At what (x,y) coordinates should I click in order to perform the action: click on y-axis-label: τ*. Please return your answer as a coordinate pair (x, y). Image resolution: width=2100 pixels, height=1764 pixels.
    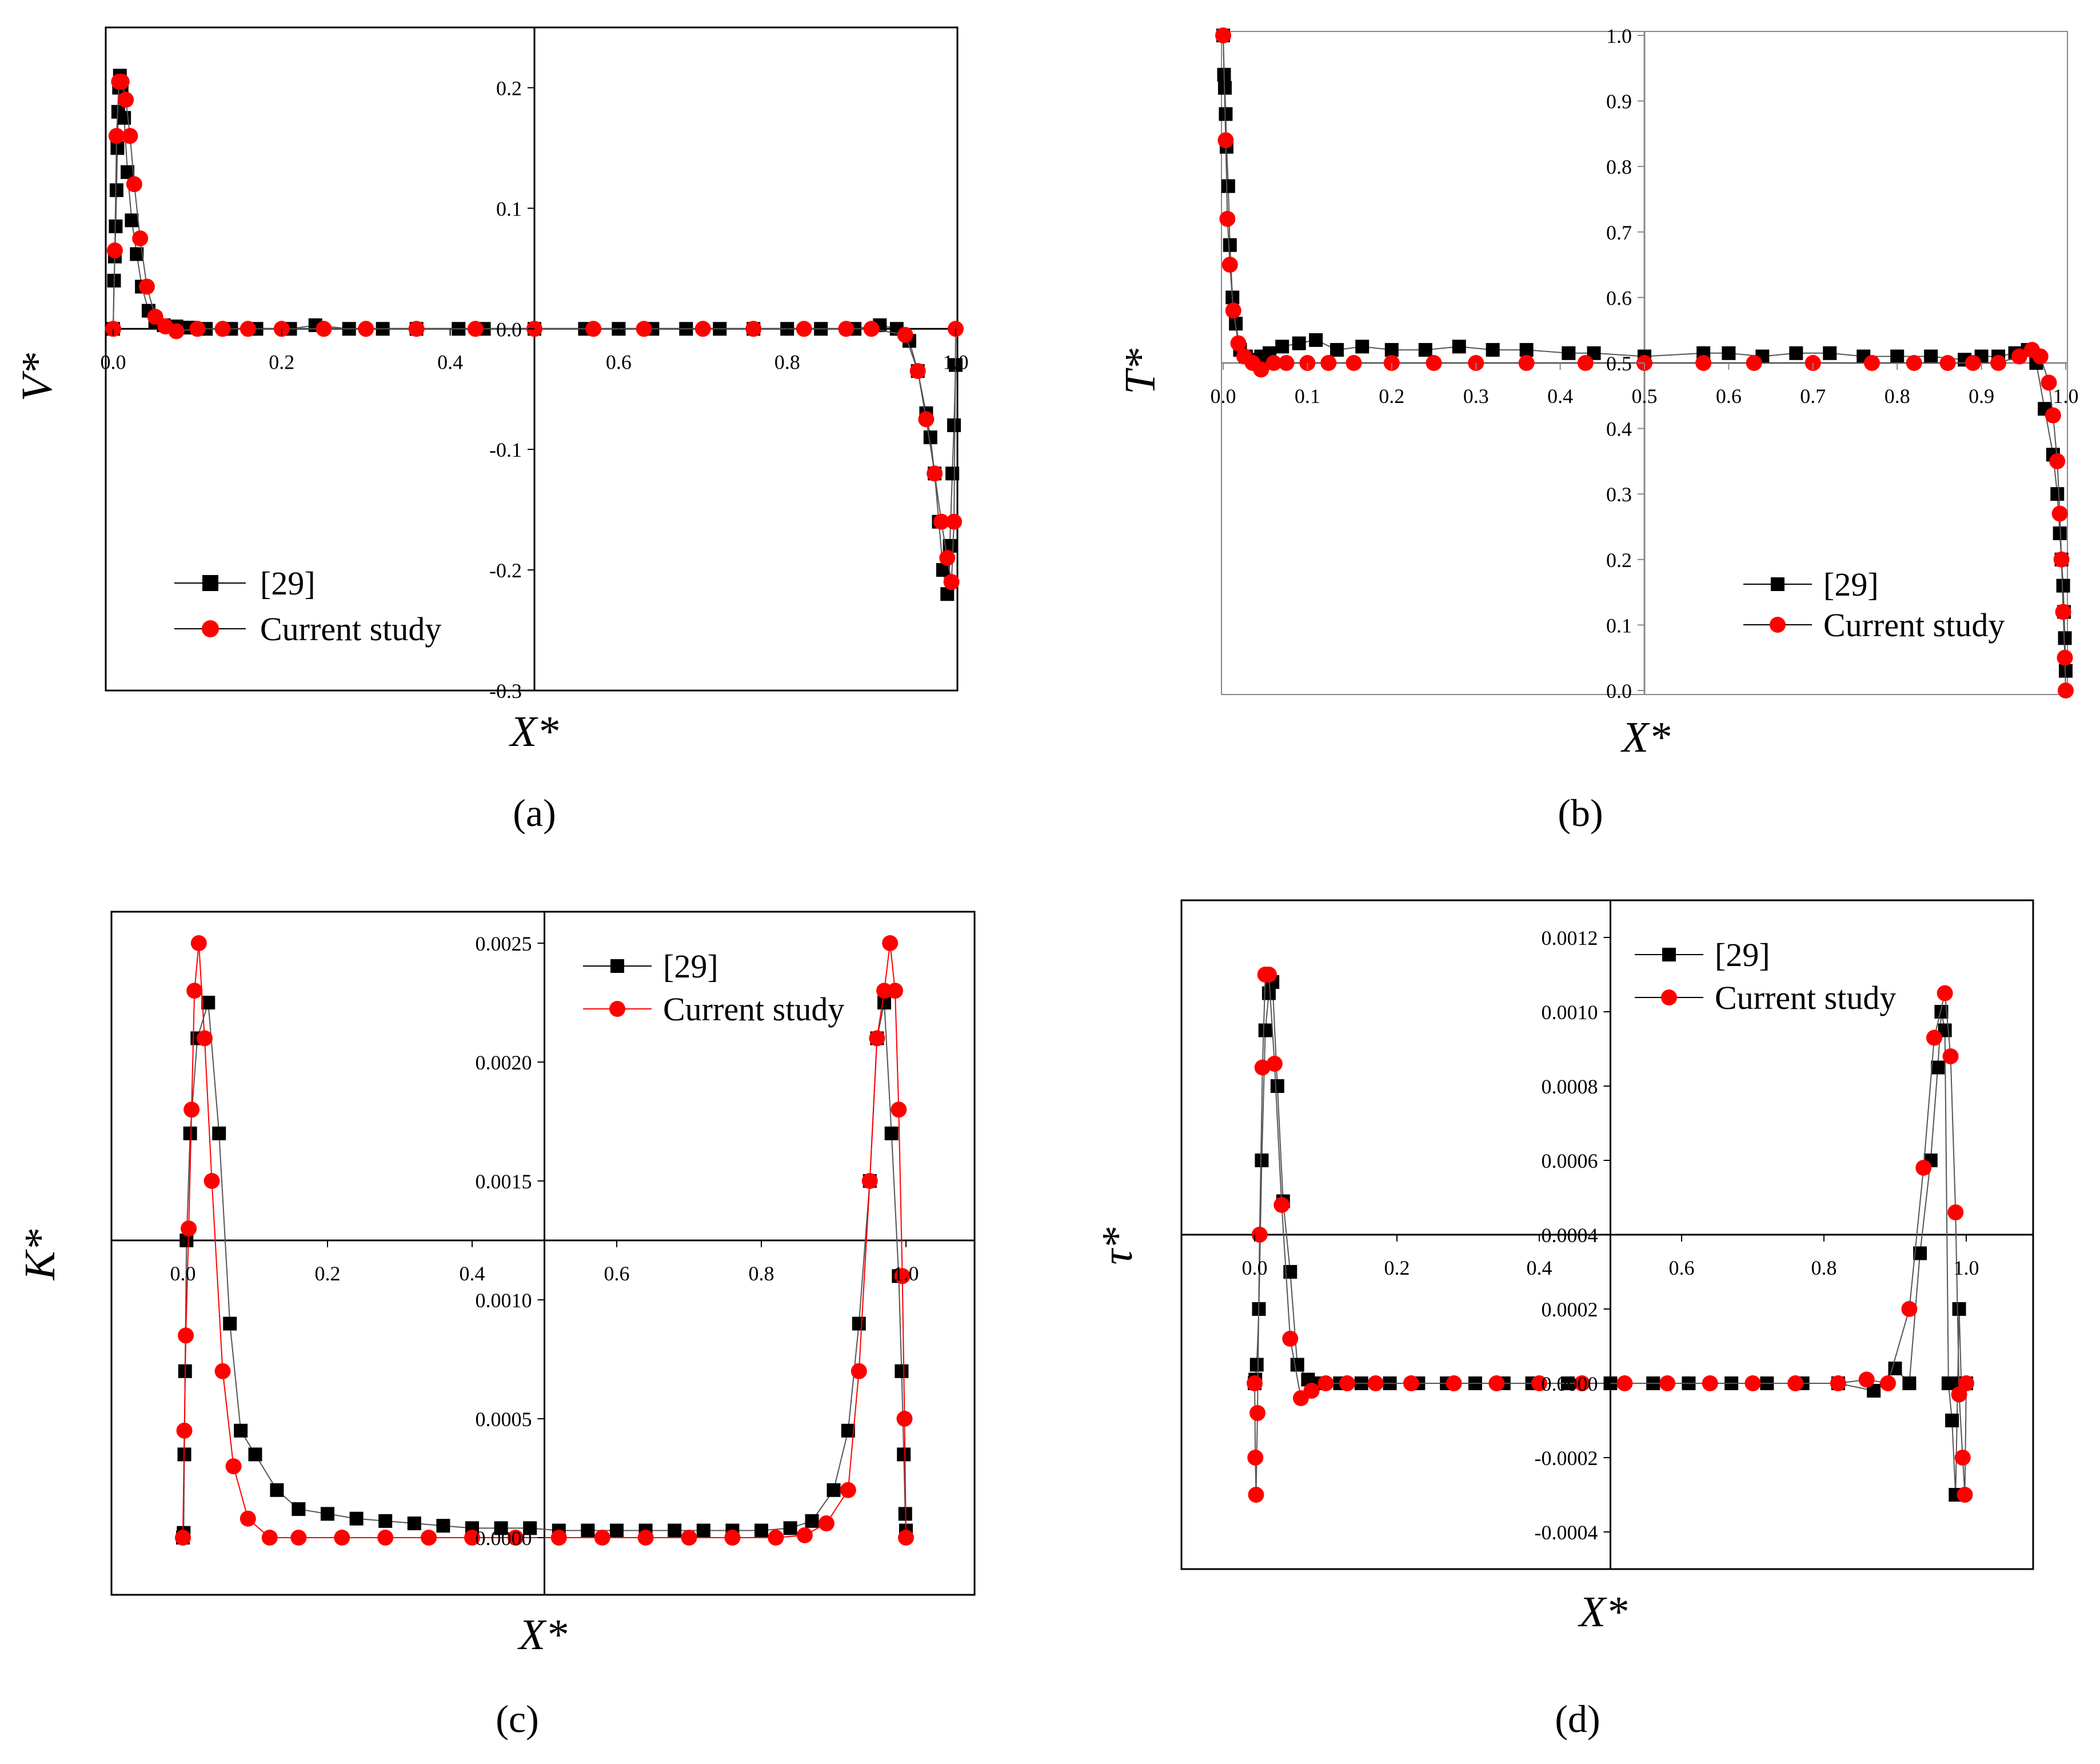
    Looking at the image, I should click on (1117, 1245).